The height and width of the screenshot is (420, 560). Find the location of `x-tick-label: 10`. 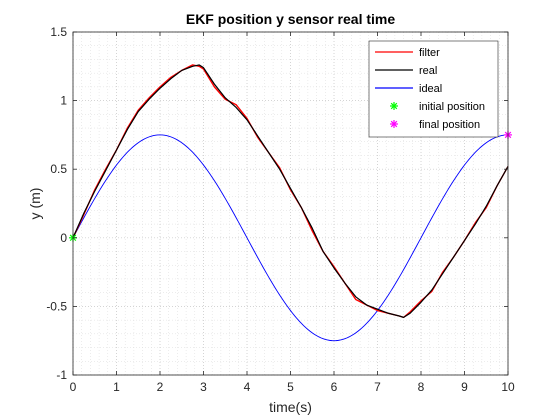

x-tick-label: 10 is located at coordinates (508, 387).